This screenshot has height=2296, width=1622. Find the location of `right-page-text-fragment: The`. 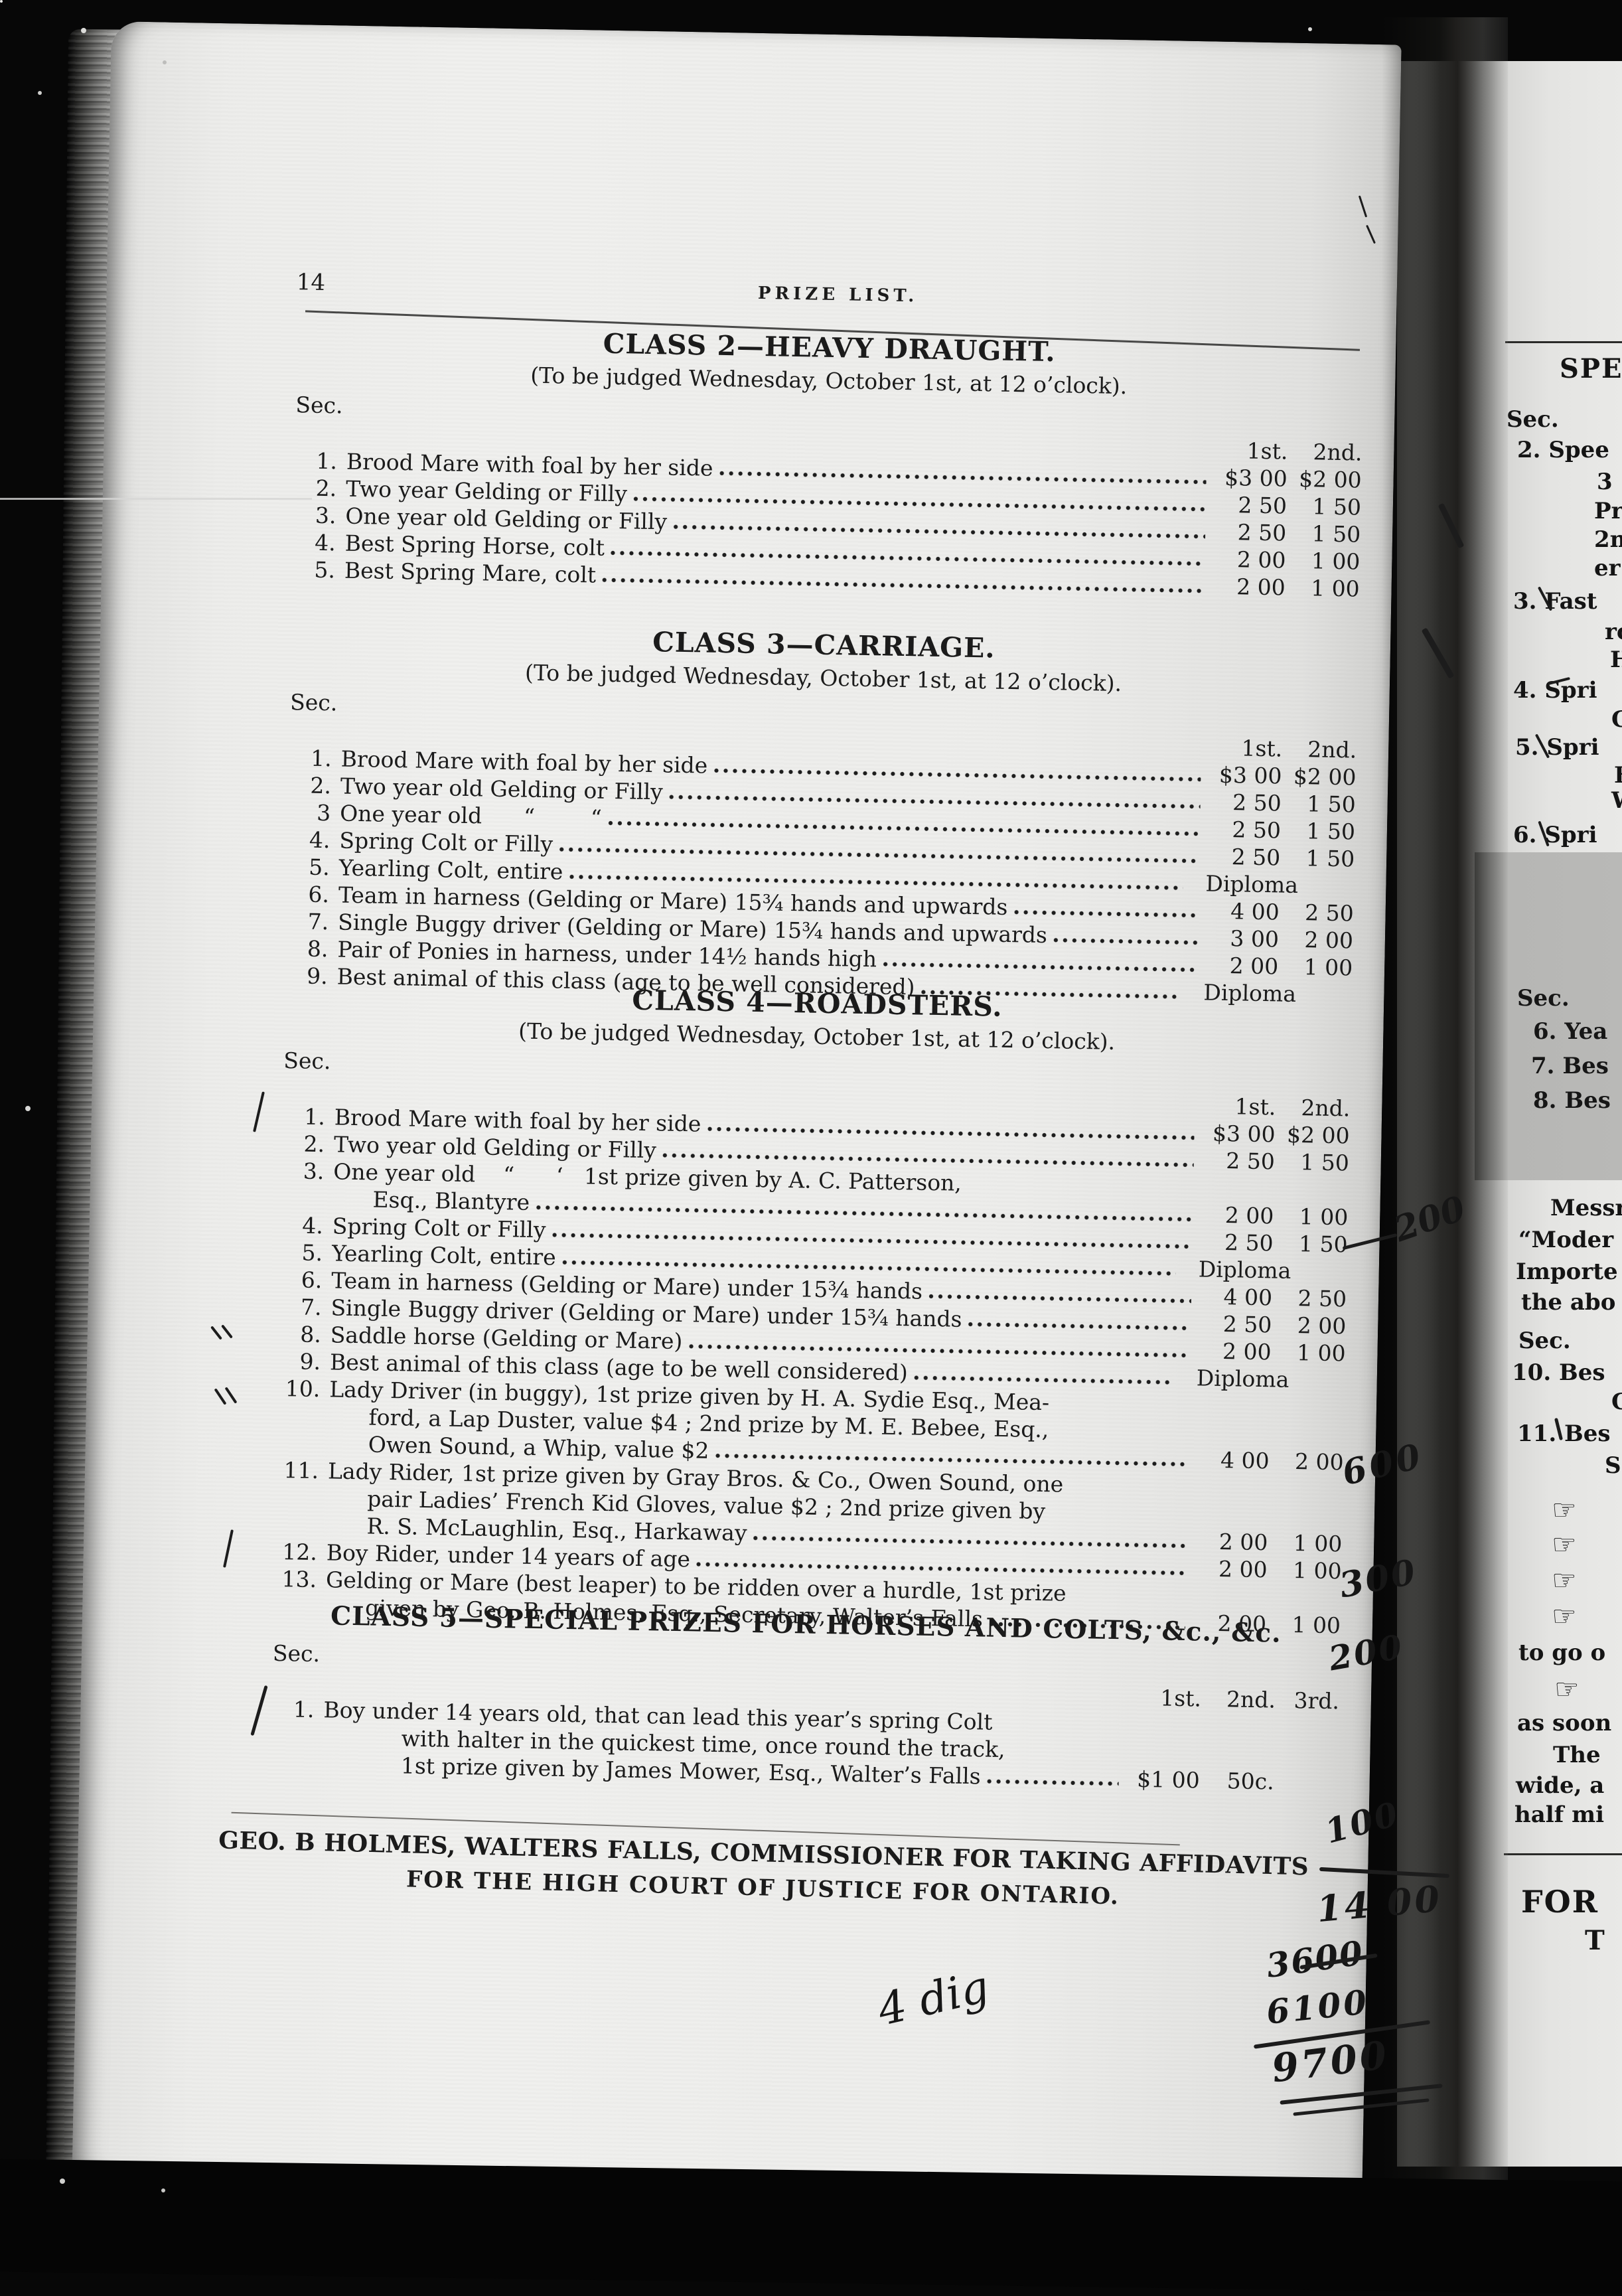

right-page-text-fragment: The is located at coordinates (1577, 1755).